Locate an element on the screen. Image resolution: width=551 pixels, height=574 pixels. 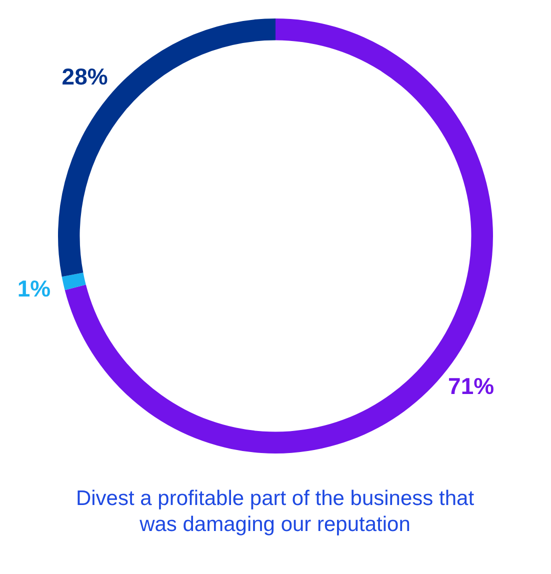
data-label: 71% is located at coordinates (471, 386).